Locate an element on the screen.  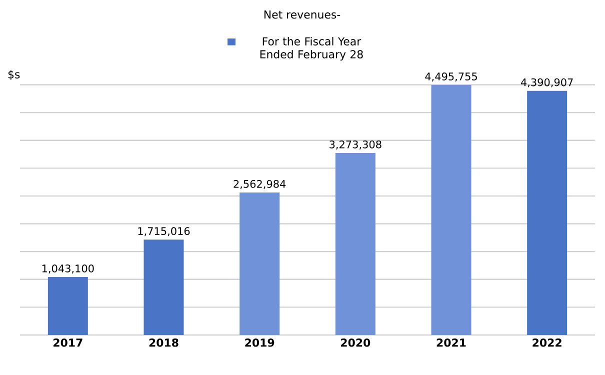
data-label: 1,715,016 is located at coordinates (164, 231).